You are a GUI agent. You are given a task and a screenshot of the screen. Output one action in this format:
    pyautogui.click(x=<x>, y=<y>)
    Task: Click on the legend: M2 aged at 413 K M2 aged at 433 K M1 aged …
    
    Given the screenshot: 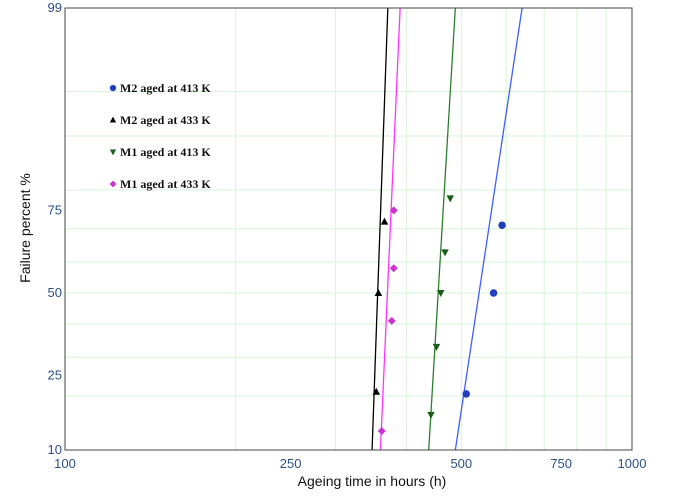 What is the action you would take?
    pyautogui.click(x=160, y=136)
    